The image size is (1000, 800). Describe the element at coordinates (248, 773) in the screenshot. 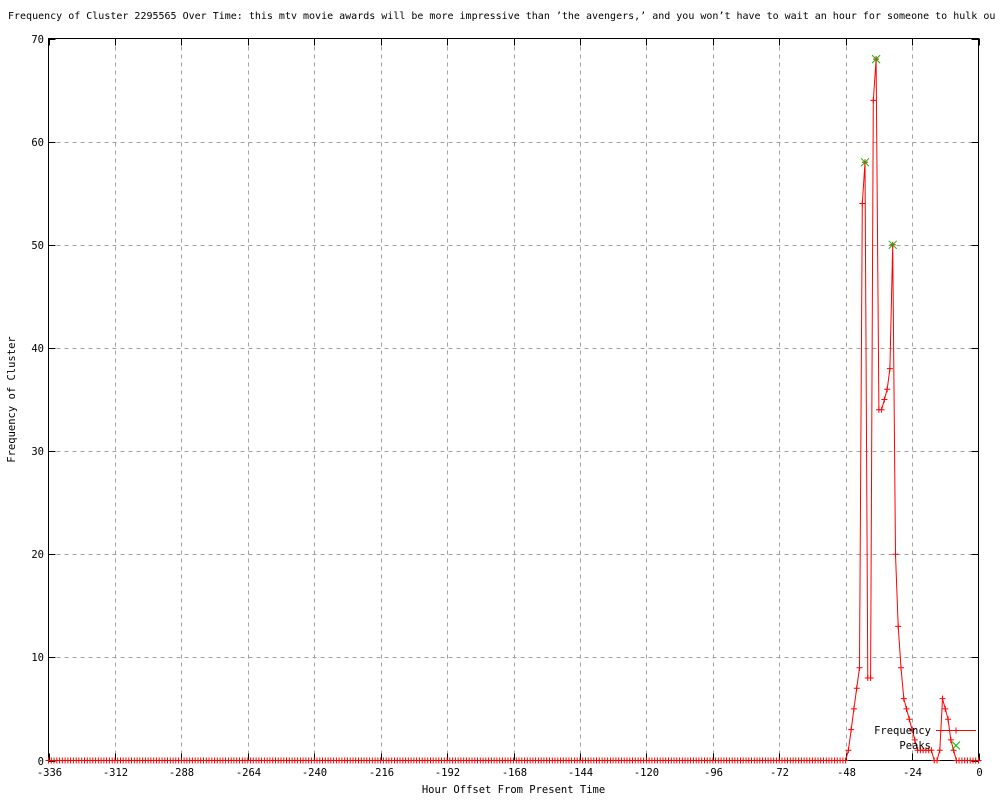

I see `x-tick-label: -264` at that location.